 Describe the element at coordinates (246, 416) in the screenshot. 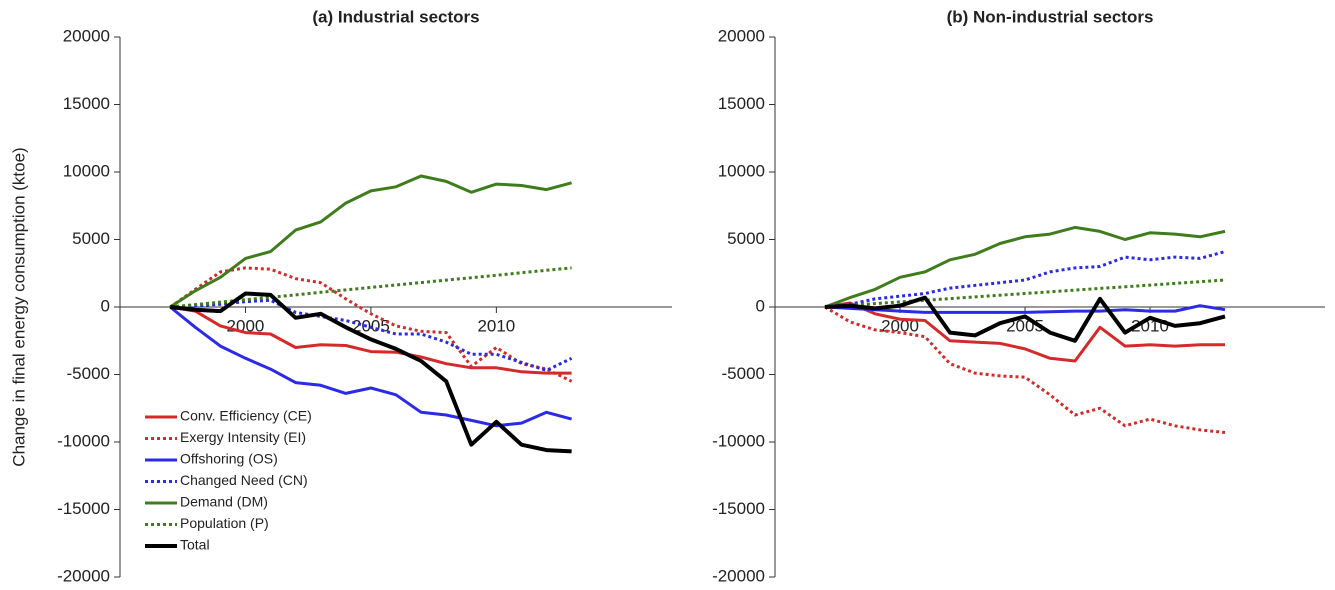

I see `legend-label: Conv. Efficiency (CE)` at that location.